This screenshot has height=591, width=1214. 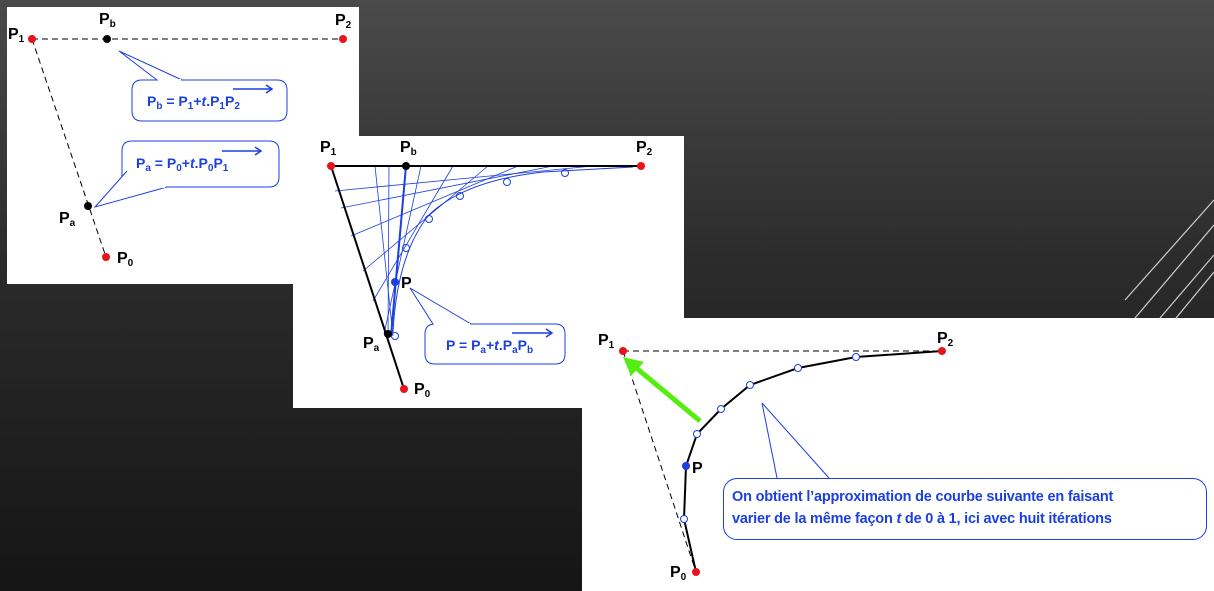 I want to click on panel-construction-lines: P1 P2 Pb Pa P0 P P = Pa+t.PaPb, so click(x=488, y=272).